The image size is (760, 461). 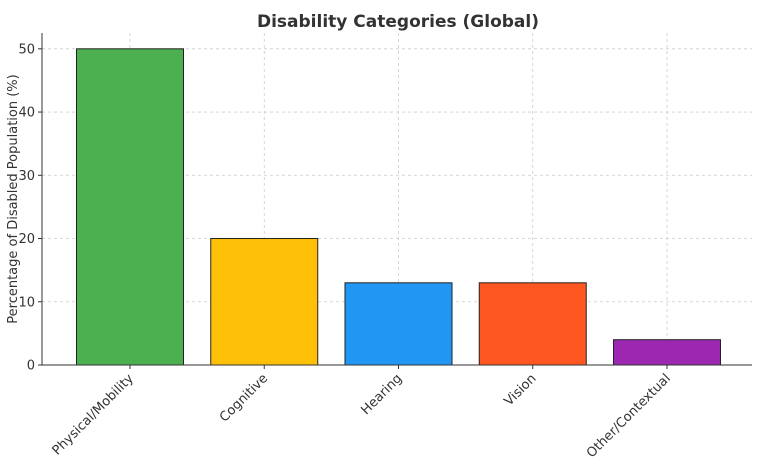 What do you see at coordinates (244, 398) in the screenshot?
I see `x-tick-label: Cognitive` at bounding box center [244, 398].